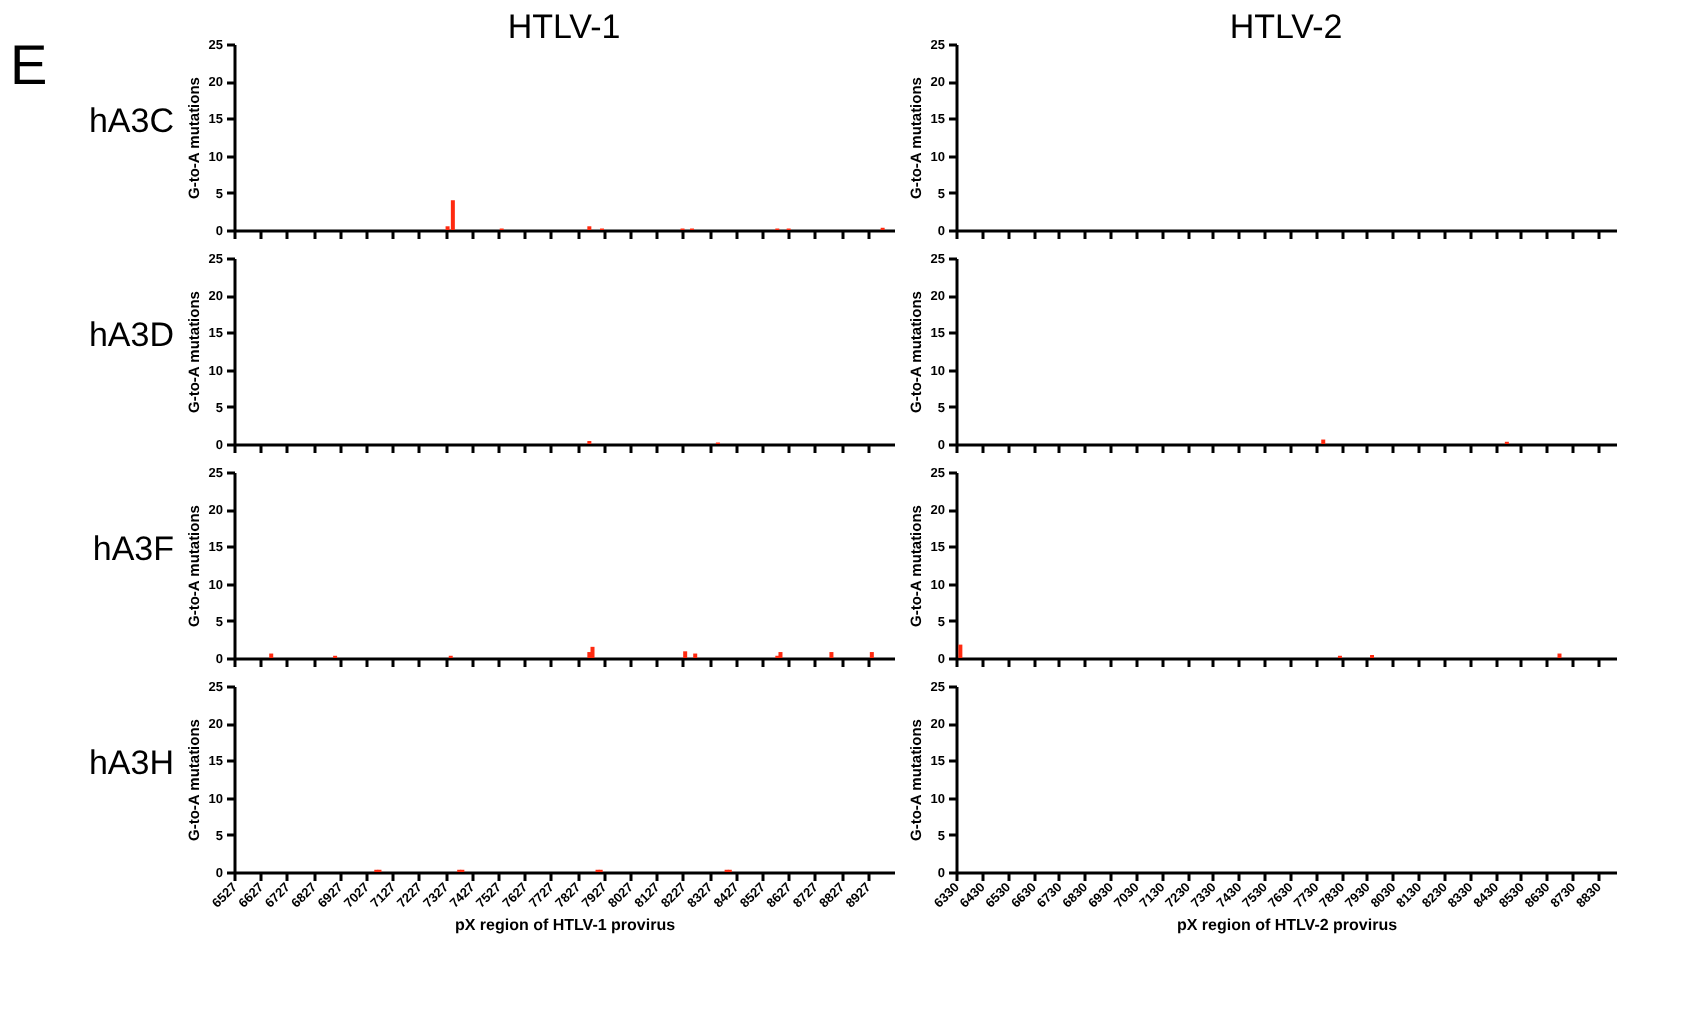  What do you see at coordinates (1287, 925) in the screenshot?
I see `x-axis-title: pX region of HTLV-2 provirus` at bounding box center [1287, 925].